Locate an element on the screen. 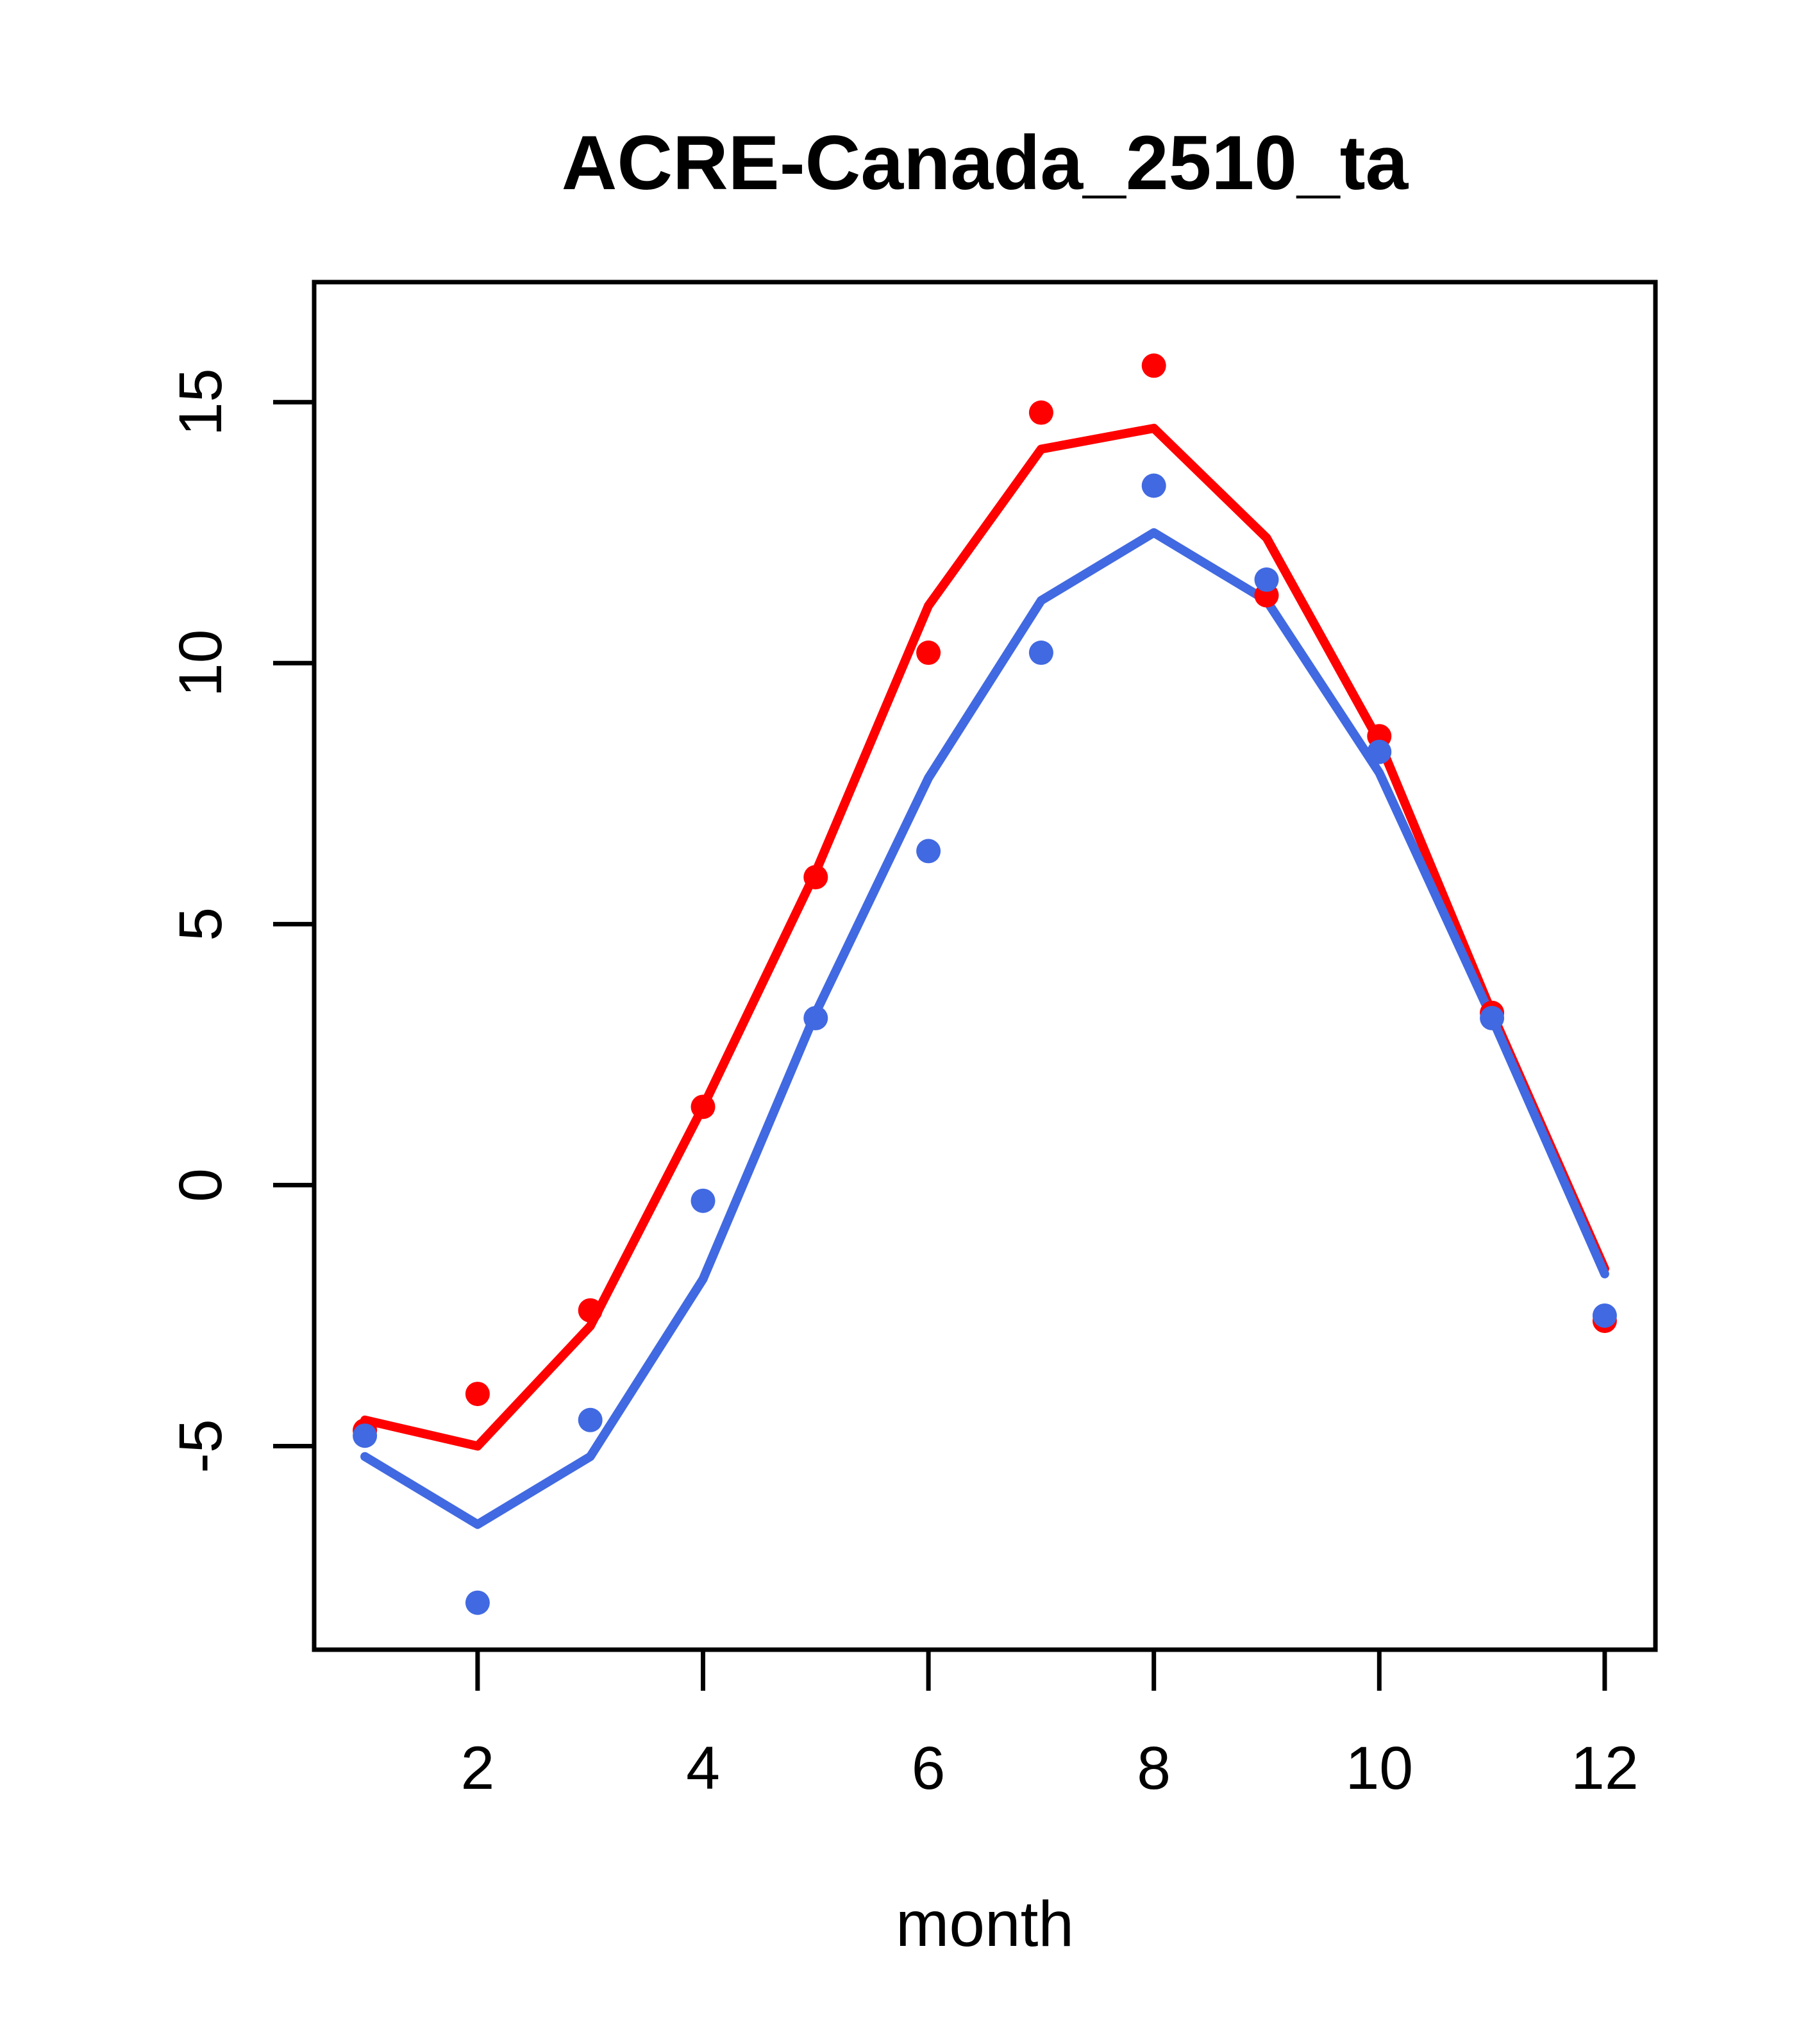 This screenshot has width=1817, height=2044. y-tick-label: 10 is located at coordinates (201, 663).